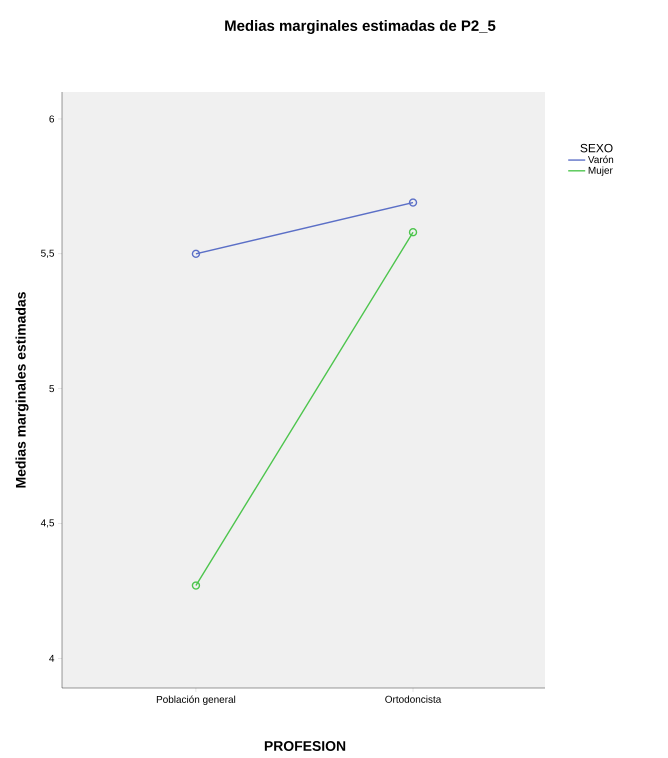 Image resolution: width=668 pixels, height=758 pixels. Describe the element at coordinates (600, 171) in the screenshot. I see `legend-label: Mujer` at that location.